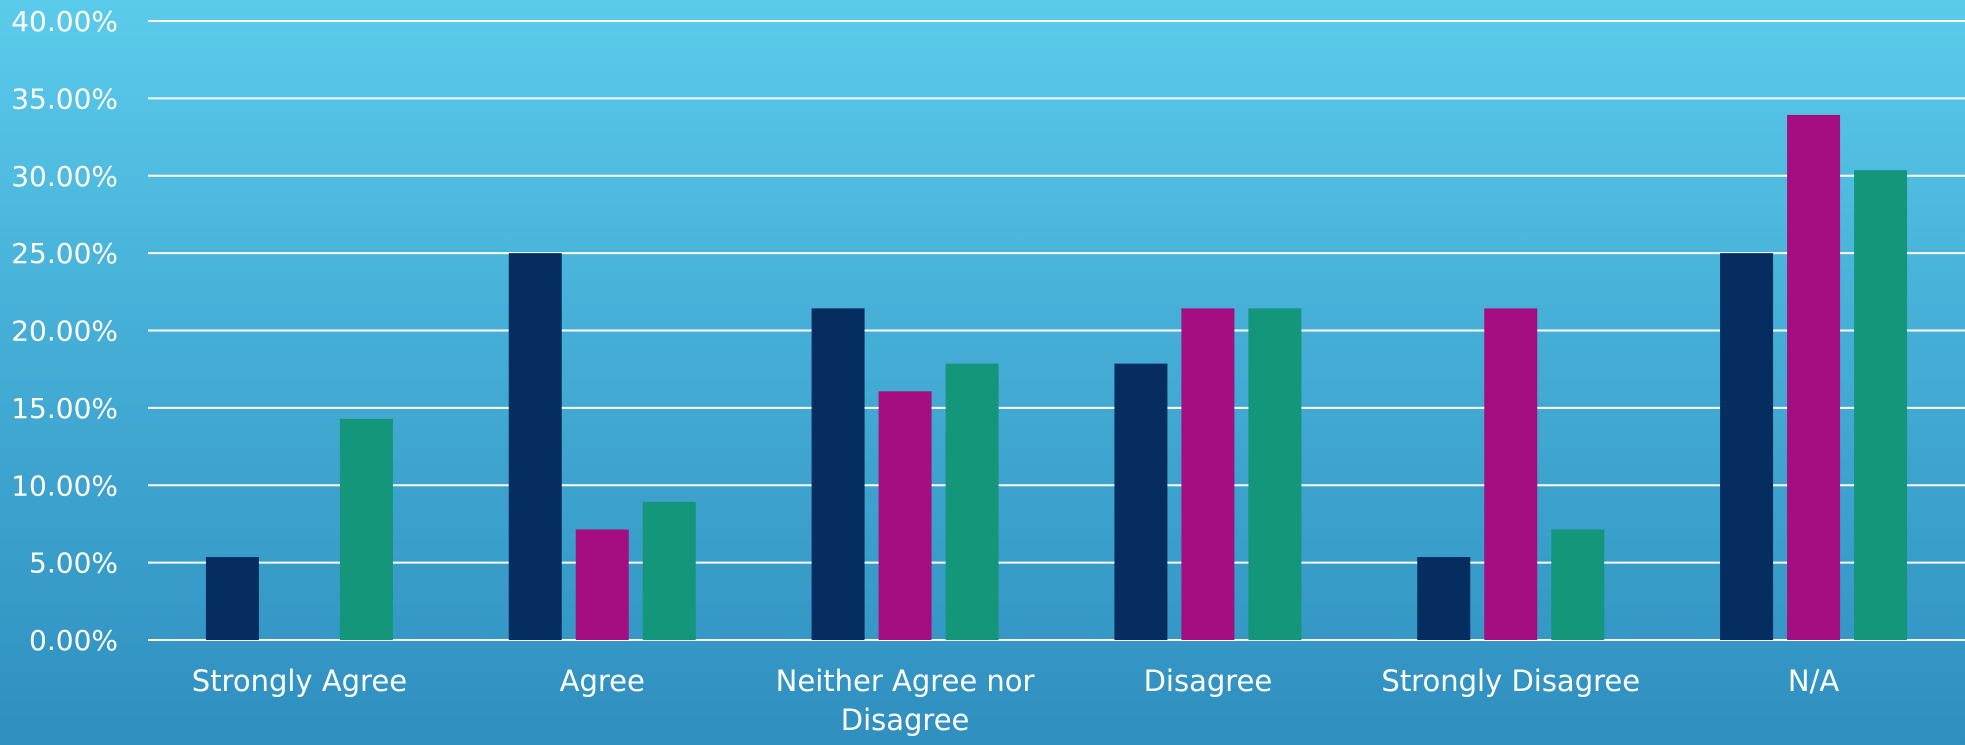  What do you see at coordinates (73, 563) in the screenshot?
I see `y-tick-label: 5.00%` at bounding box center [73, 563].